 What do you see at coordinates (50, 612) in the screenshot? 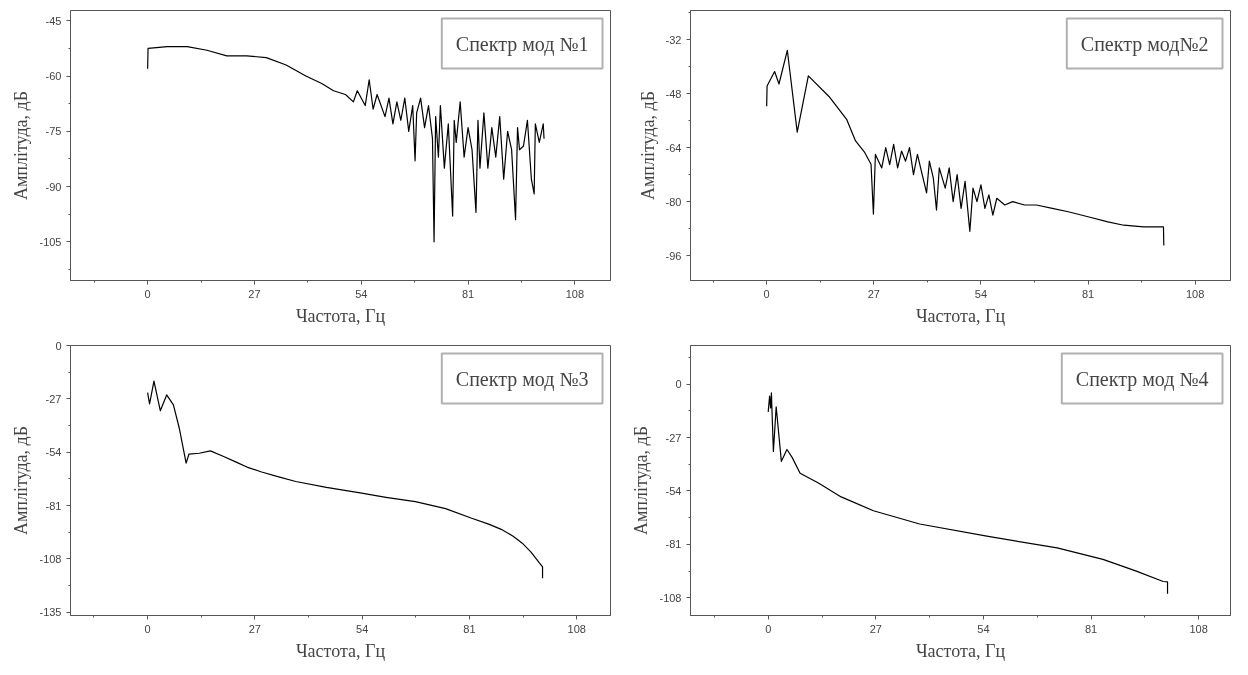
I see `y-tick-label: -135` at bounding box center [50, 612].